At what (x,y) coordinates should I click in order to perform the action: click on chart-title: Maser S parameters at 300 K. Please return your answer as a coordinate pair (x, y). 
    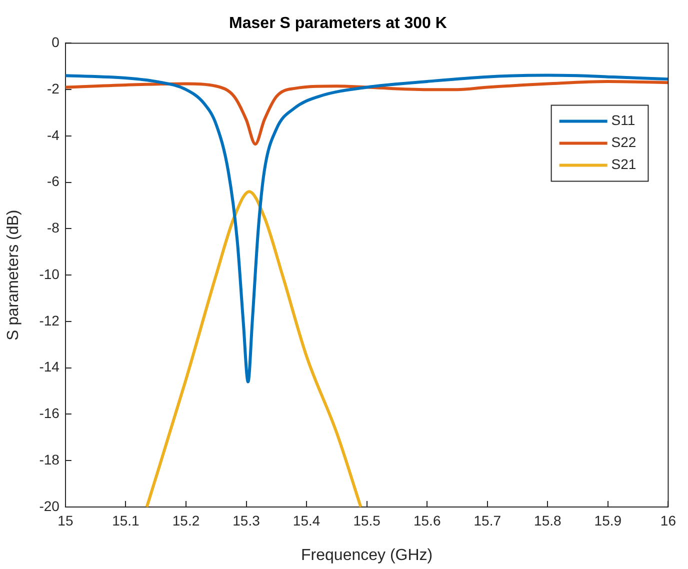
    Looking at the image, I should click on (338, 23).